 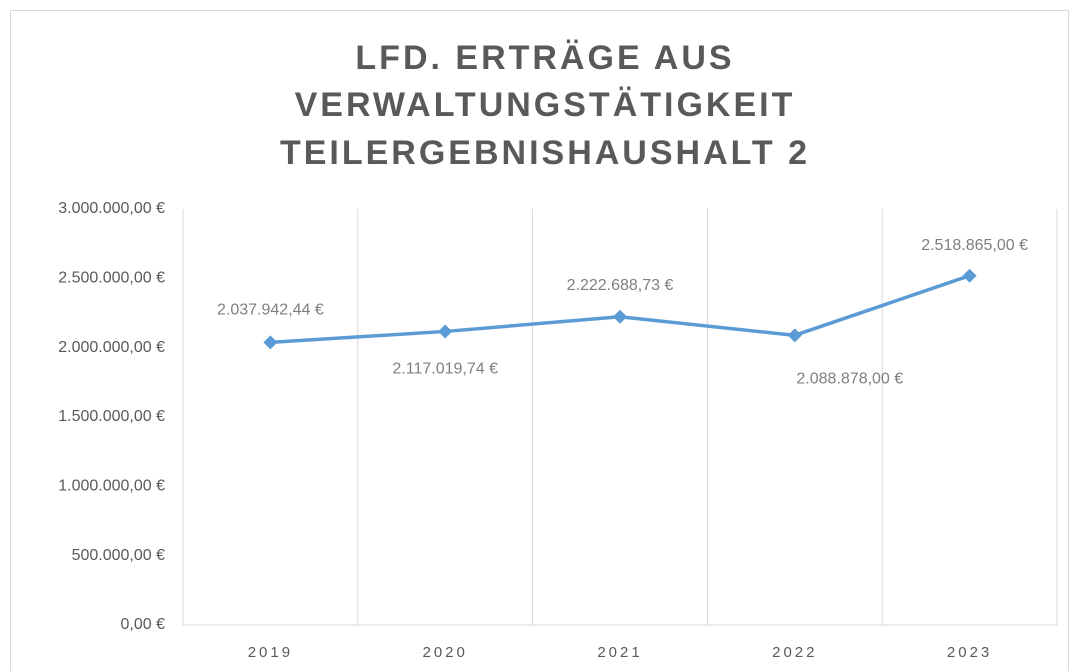 What do you see at coordinates (119, 555) in the screenshot?
I see `y-tick-label: 500.000,00 €` at bounding box center [119, 555].